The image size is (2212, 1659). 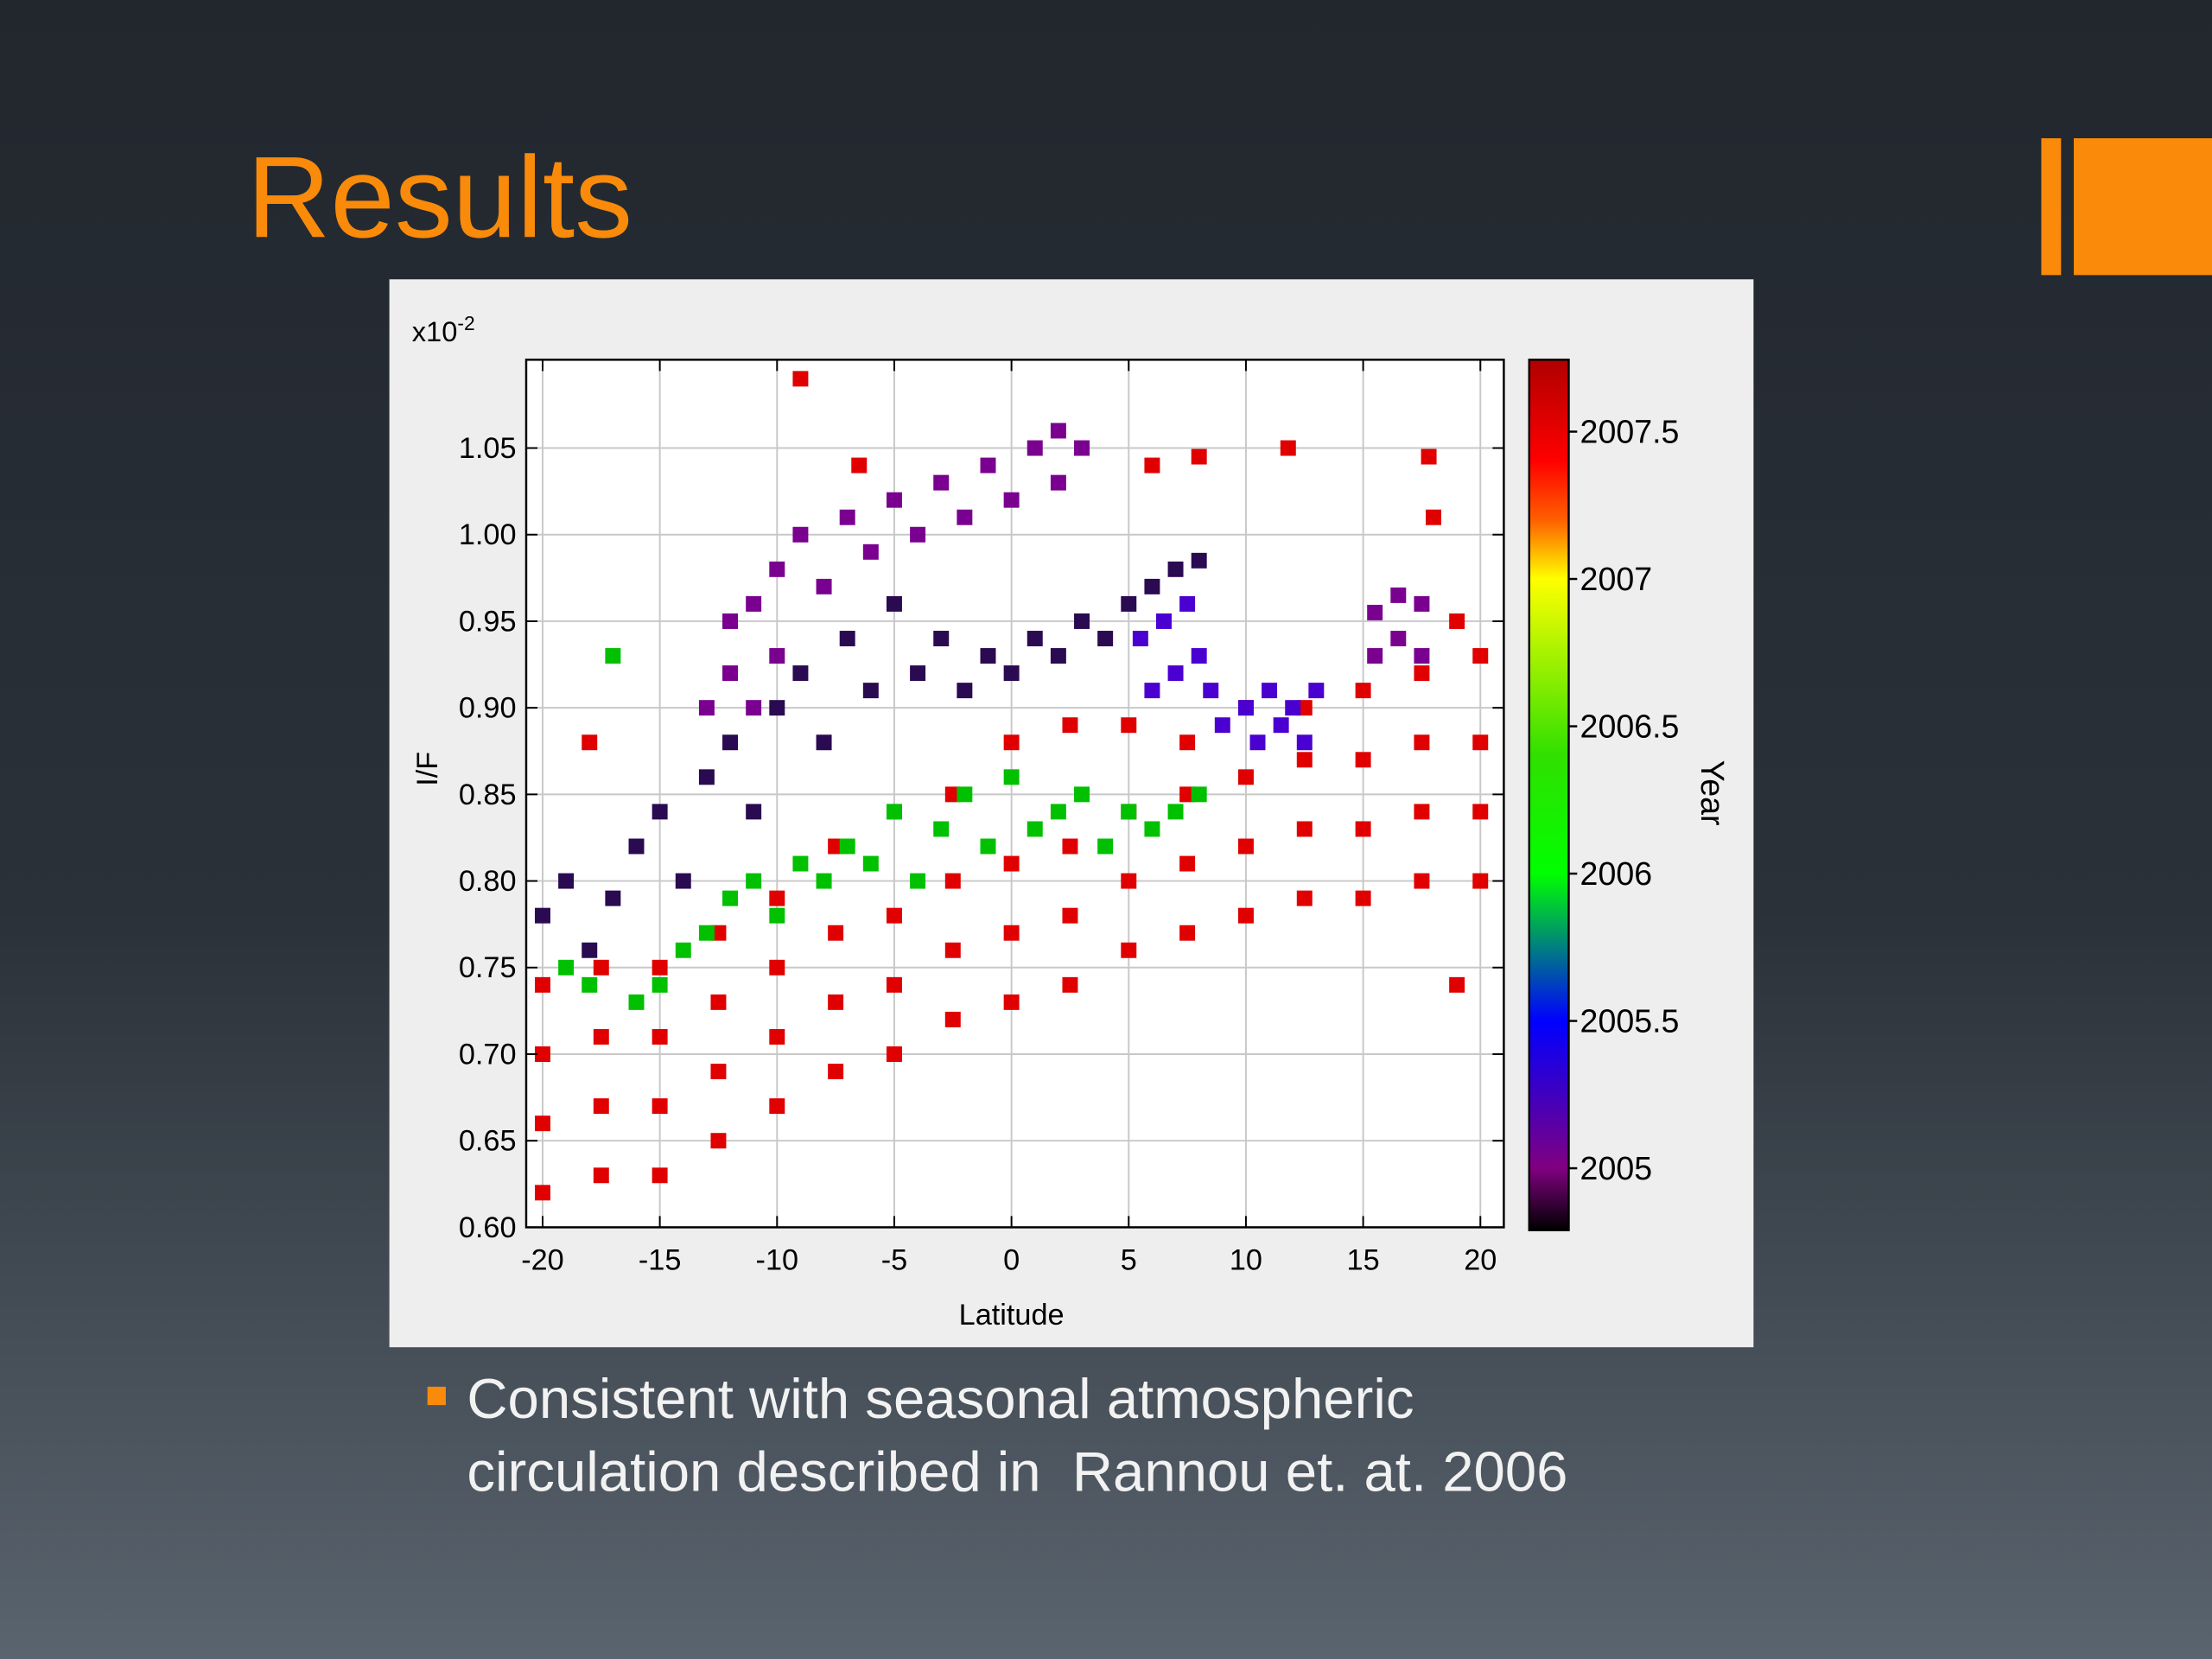 What do you see at coordinates (660, 1259) in the screenshot?
I see `x-tick-label: -15` at bounding box center [660, 1259].